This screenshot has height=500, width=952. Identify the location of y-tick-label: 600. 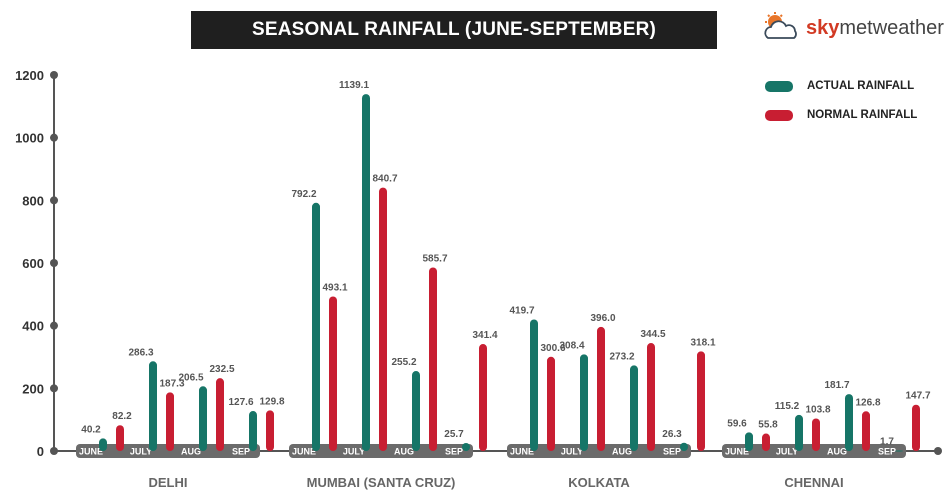
(33, 263).